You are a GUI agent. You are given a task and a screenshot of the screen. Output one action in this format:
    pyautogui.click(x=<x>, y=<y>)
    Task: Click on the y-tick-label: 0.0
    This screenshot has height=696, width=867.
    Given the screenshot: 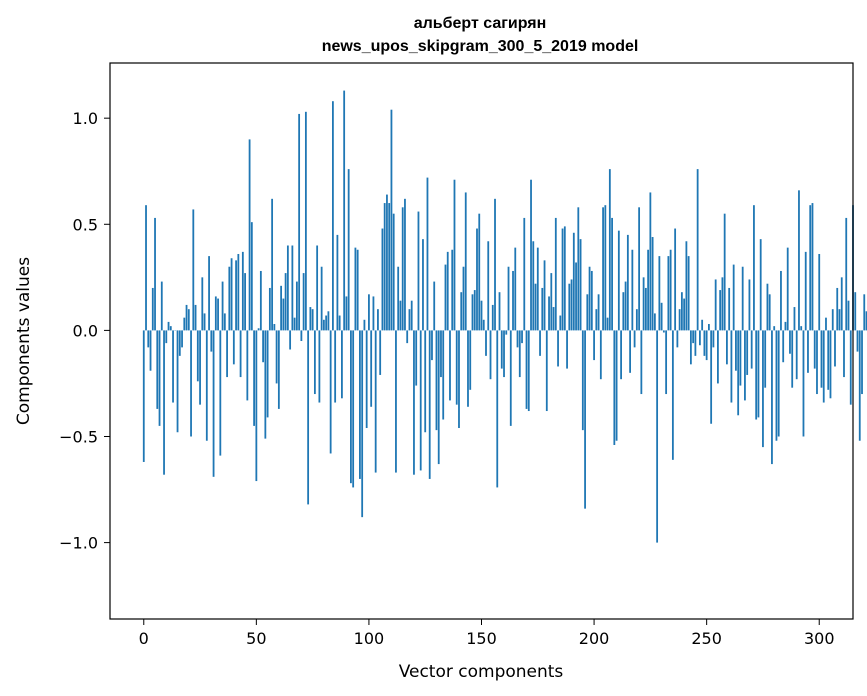 What is the action you would take?
    pyautogui.click(x=85, y=330)
    